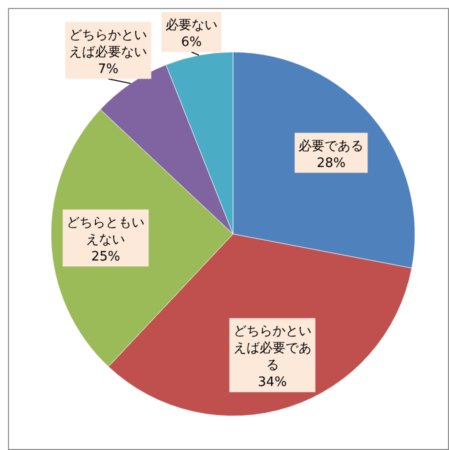 This screenshot has height=450, width=449. I want to click on data-label: 34%, so click(272, 382).